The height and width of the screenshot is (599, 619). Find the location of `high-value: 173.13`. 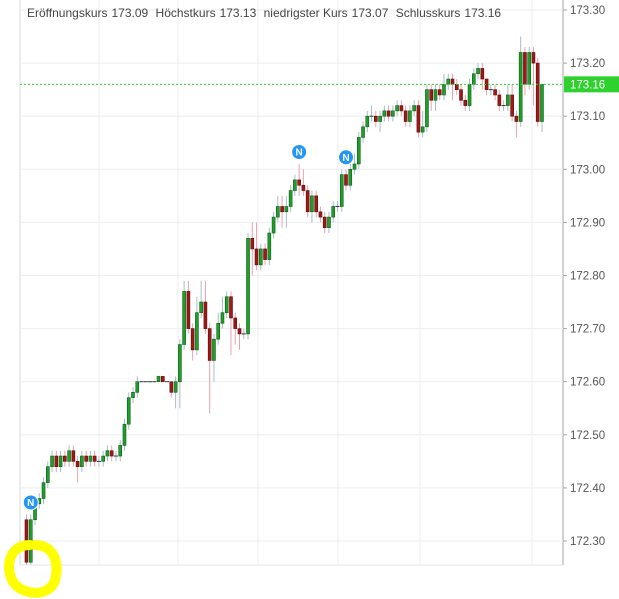

high-value: 173.13 is located at coordinates (238, 13).